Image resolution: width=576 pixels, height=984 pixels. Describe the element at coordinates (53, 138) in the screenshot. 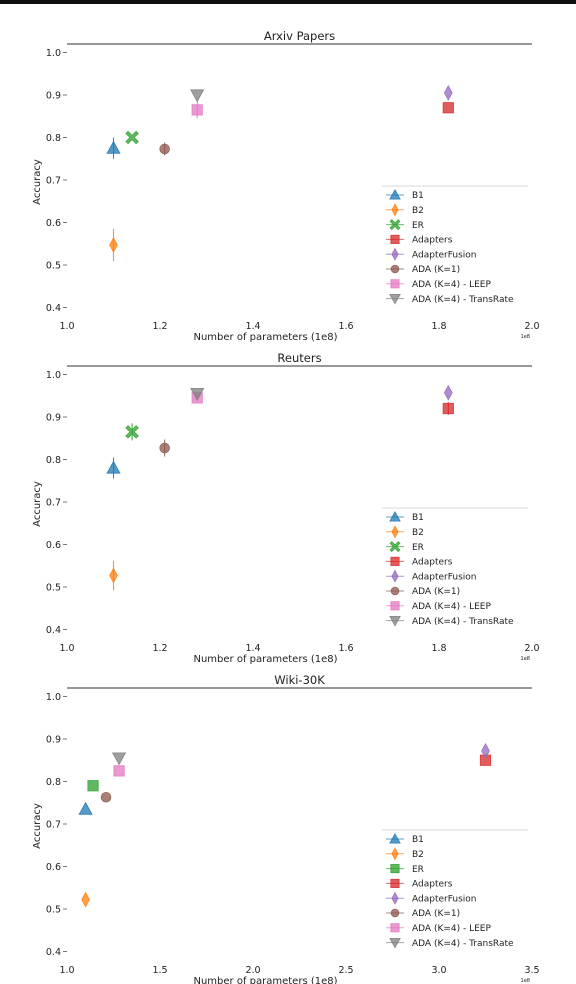

I see `y-tick-label: 0.8` at that location.